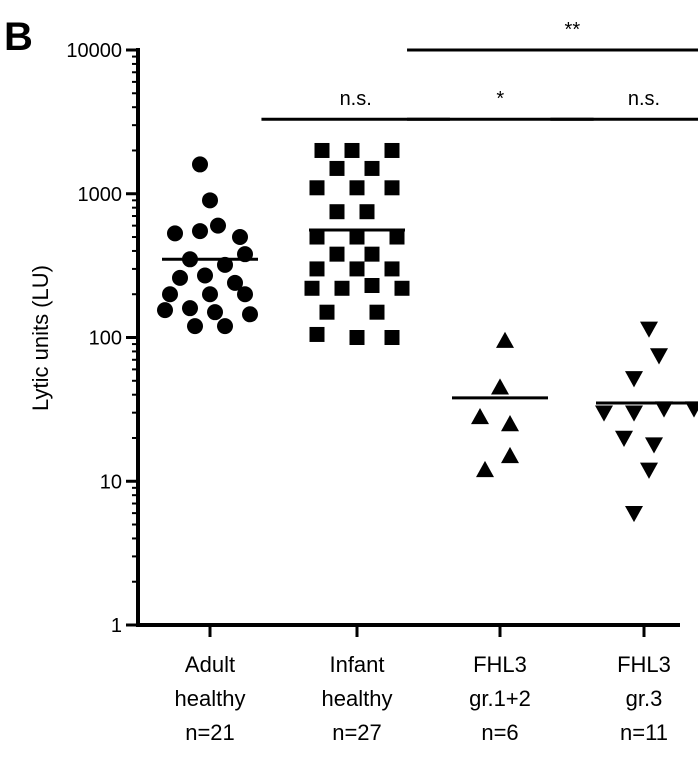 Image resolution: width=698 pixels, height=759 pixels. Describe the element at coordinates (18, 37) in the screenshot. I see `panel-label: B` at that location.